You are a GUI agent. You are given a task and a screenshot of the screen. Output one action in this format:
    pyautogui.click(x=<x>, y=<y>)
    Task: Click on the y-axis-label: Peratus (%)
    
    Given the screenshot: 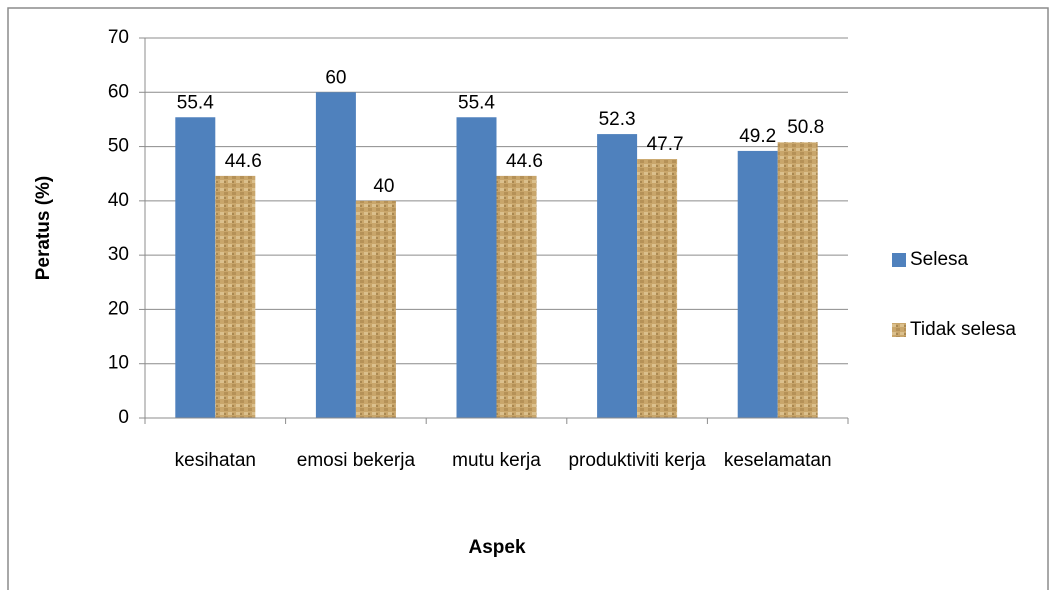 What is the action you would take?
    pyautogui.click(x=43, y=228)
    